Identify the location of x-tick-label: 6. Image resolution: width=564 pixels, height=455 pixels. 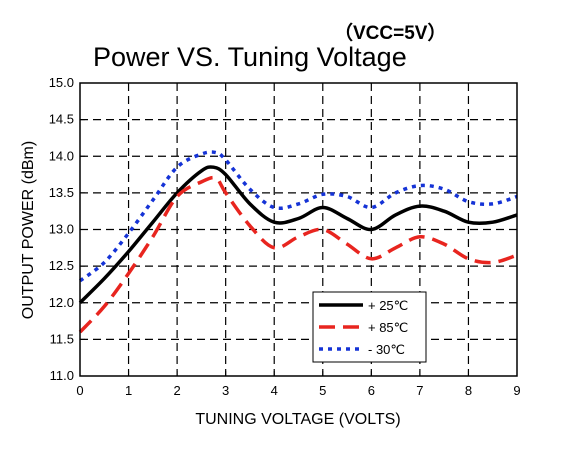
(371, 390).